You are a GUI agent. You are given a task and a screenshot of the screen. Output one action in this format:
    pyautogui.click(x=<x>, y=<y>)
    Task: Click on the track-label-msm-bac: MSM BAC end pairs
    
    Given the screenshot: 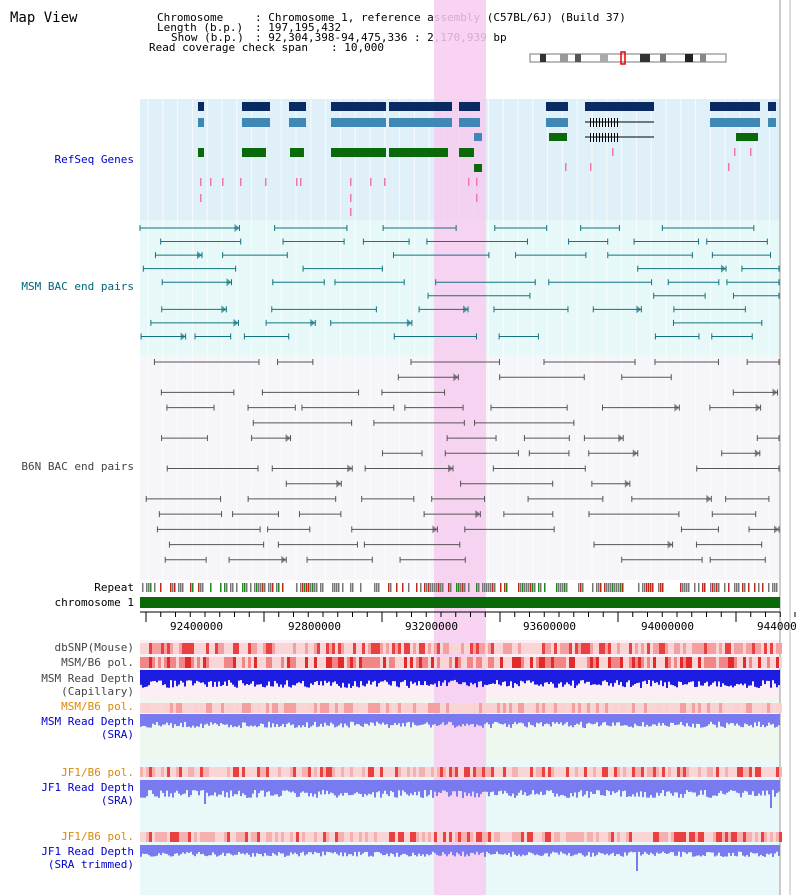 What is the action you would take?
    pyautogui.click(x=77, y=286)
    